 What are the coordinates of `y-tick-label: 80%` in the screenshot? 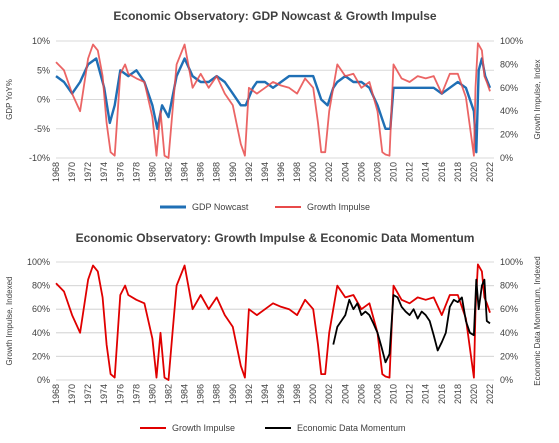 It's located at (41, 286).